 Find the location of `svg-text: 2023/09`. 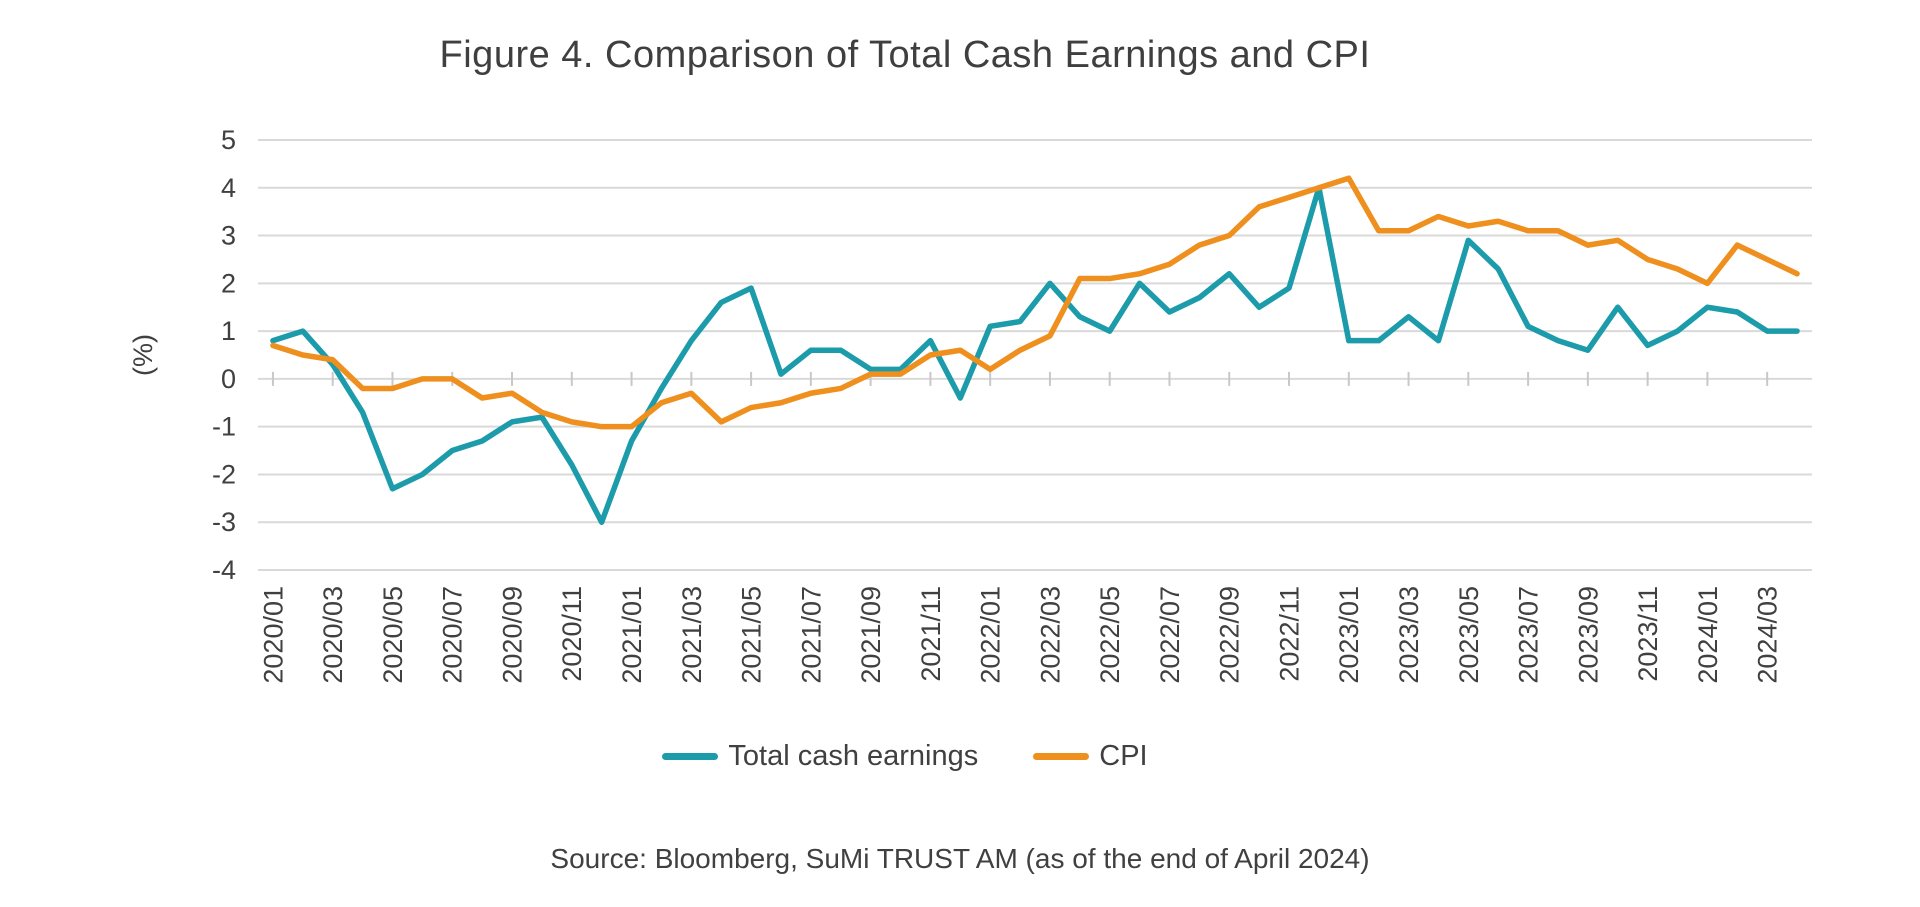

svg-text: 2023/09 is located at coordinates (1588, 635).